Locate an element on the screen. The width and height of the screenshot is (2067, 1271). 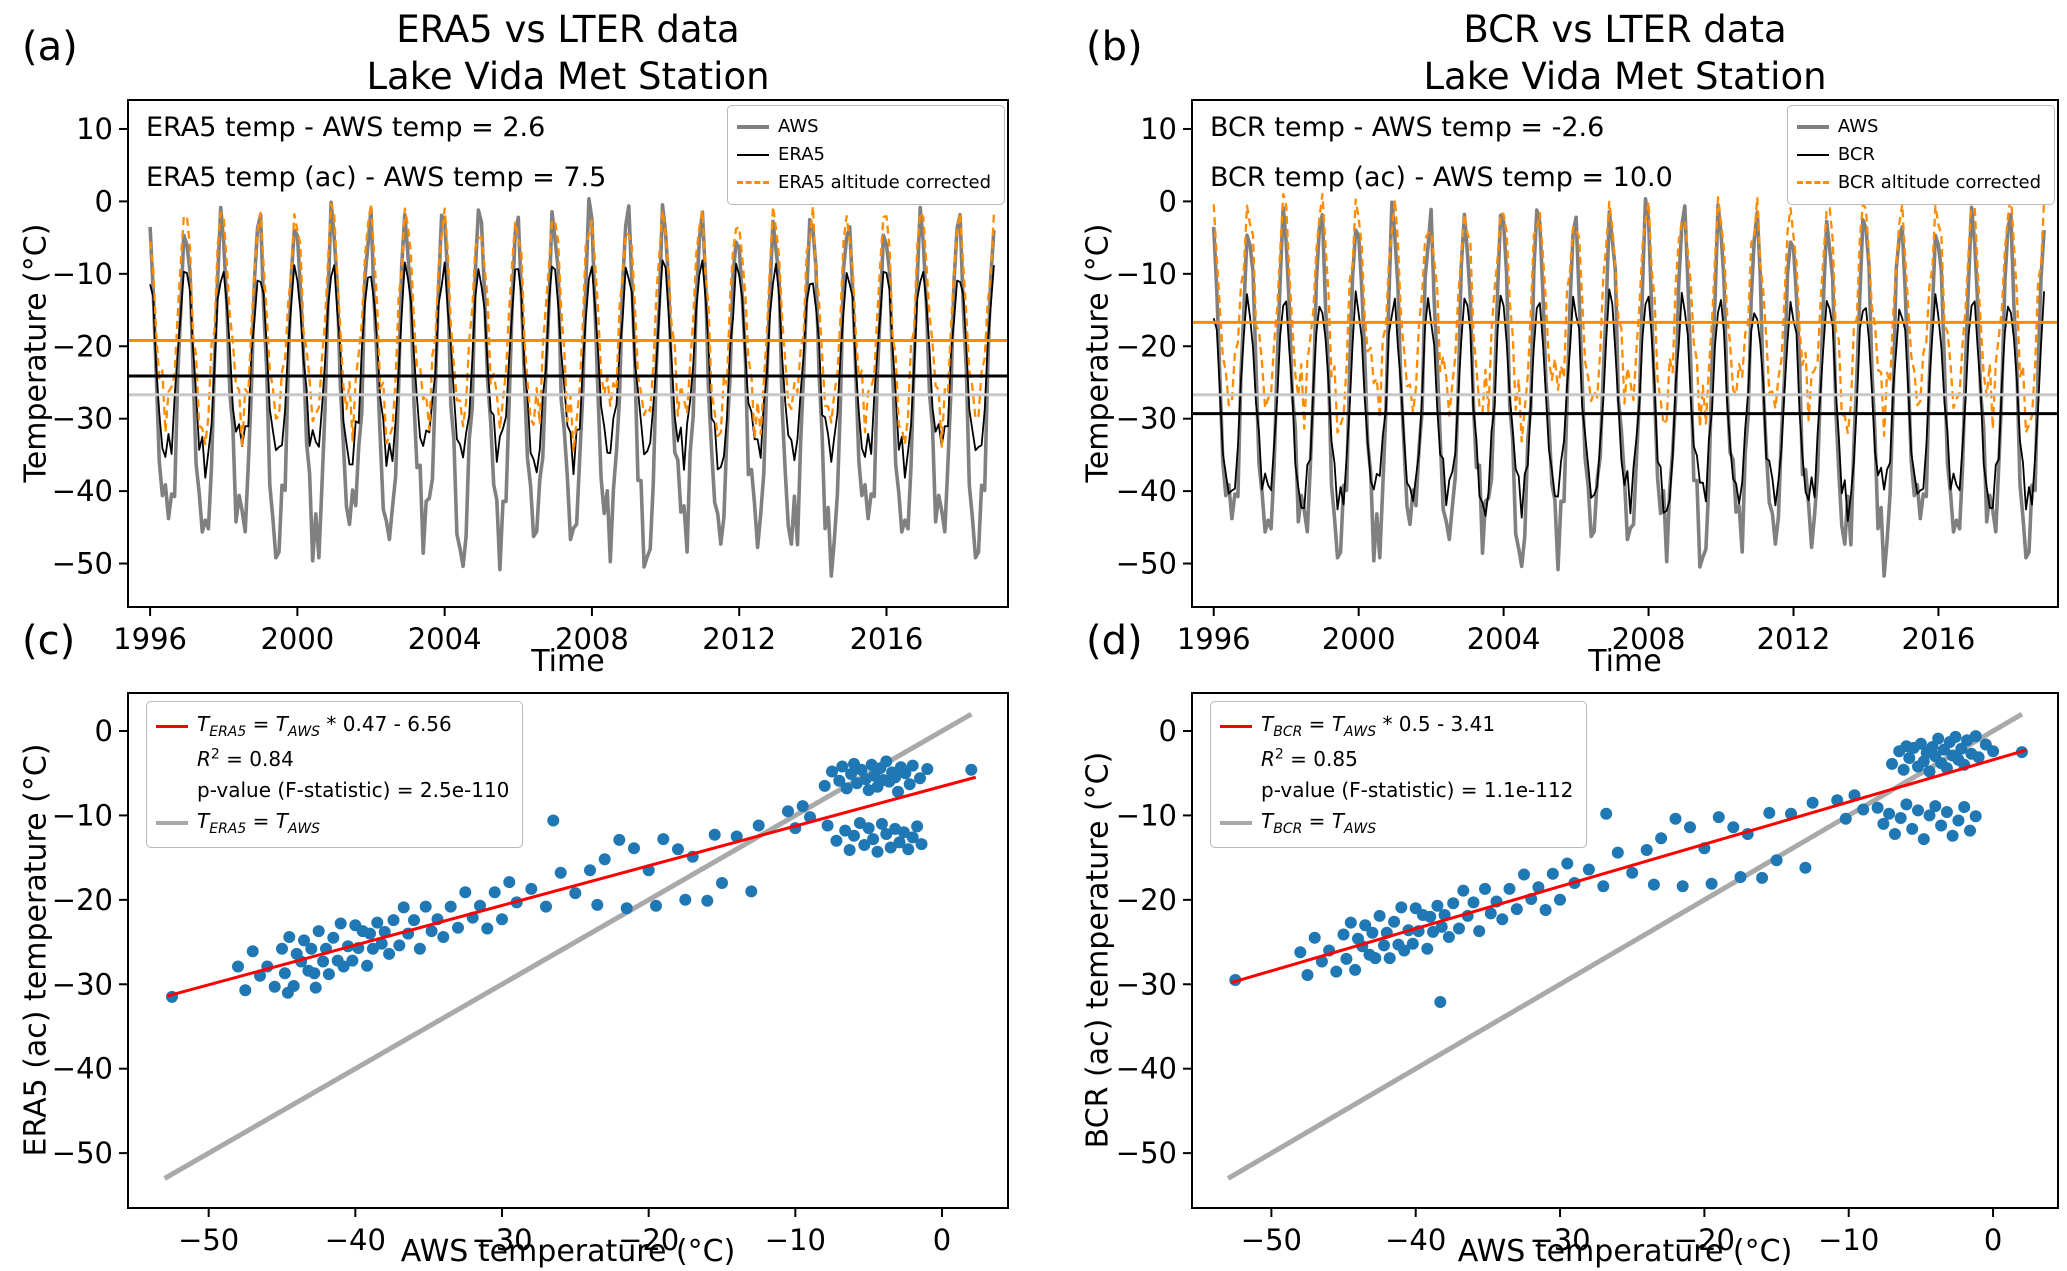
x-tick-label: 2016 is located at coordinates (1939, 639).